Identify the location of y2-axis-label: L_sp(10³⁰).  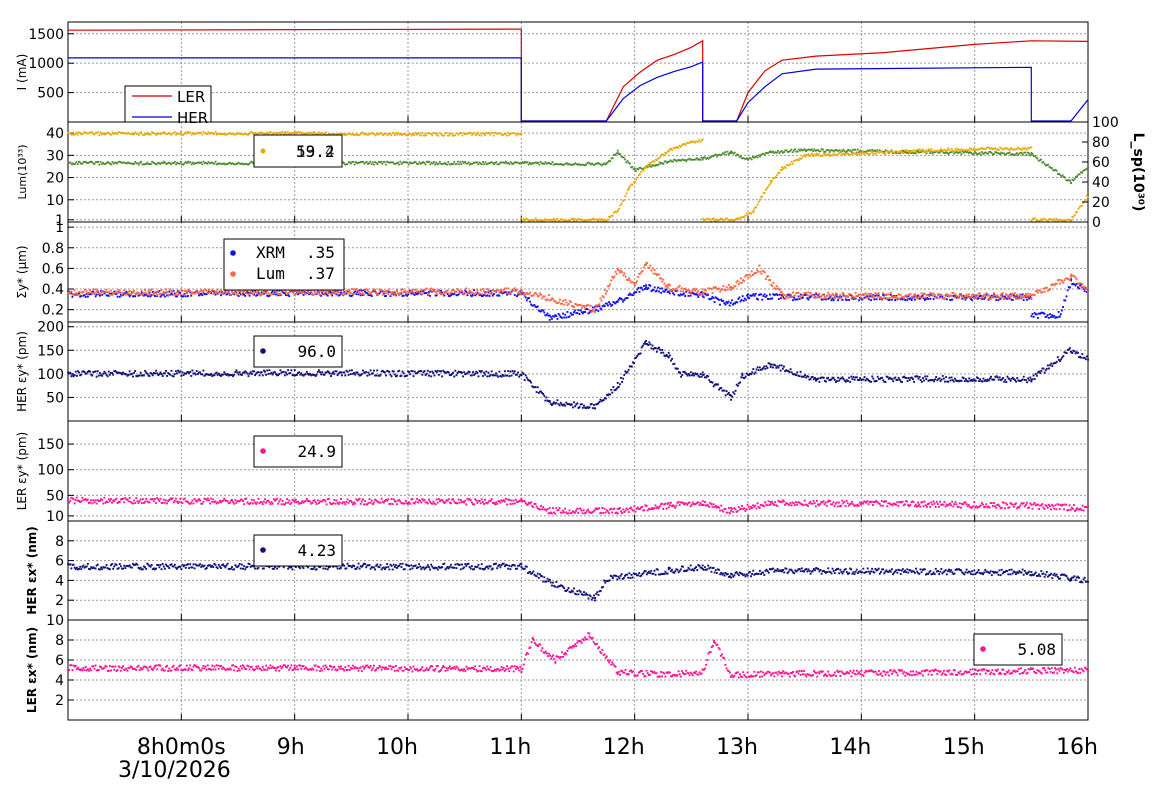
(1138, 172).